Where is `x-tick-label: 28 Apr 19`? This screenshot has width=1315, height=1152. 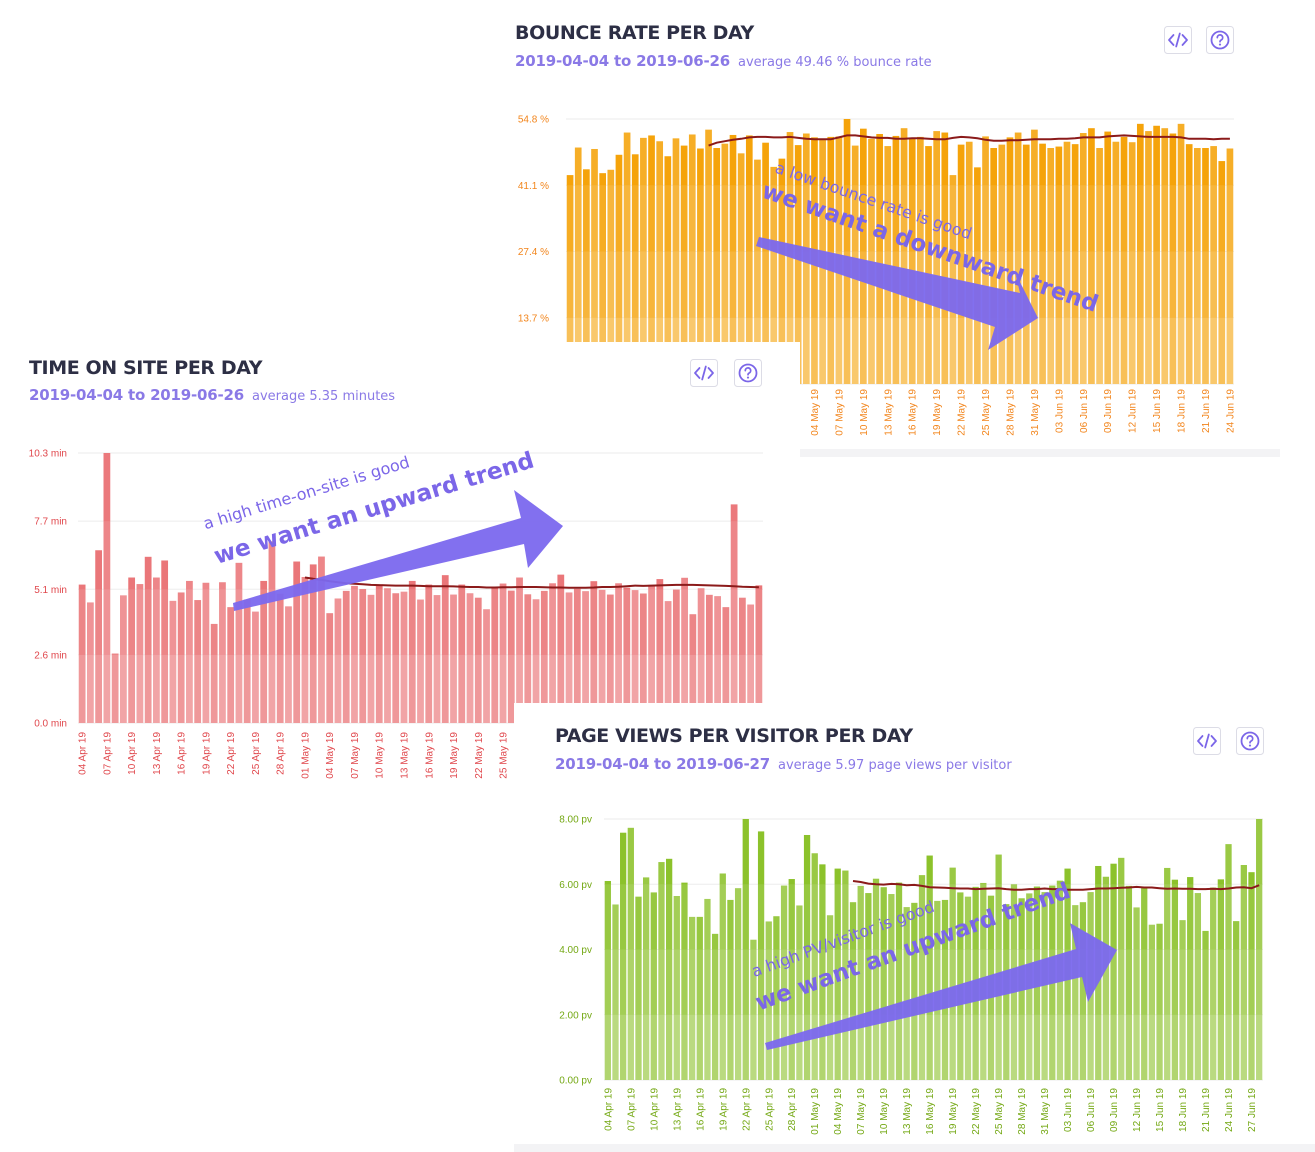 x-tick-label: 28 Apr 19 is located at coordinates (792, 1109).